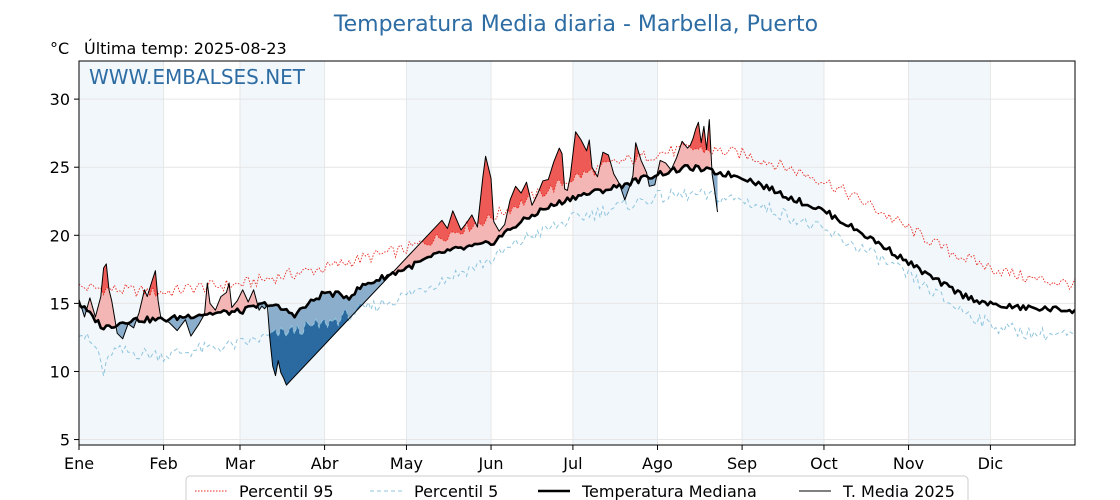 This screenshot has width=1120, height=500. What do you see at coordinates (163, 463) in the screenshot?
I see `x-tick-label-feb: Feb` at bounding box center [163, 463].